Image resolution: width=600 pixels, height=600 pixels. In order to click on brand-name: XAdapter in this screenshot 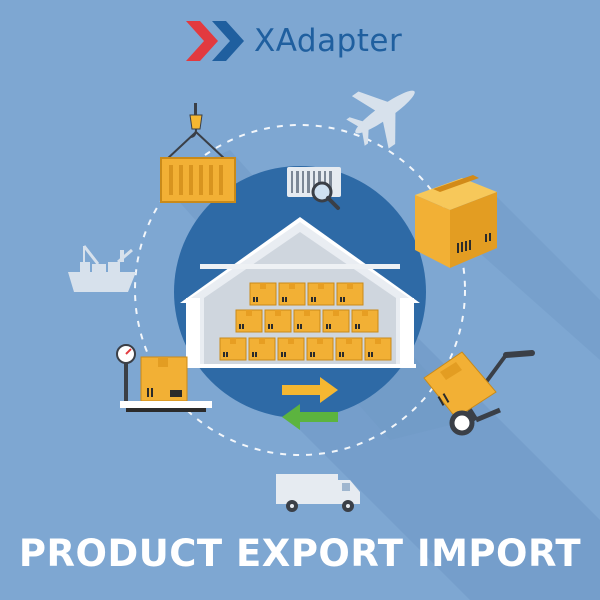, I will do `click(328, 41)`.